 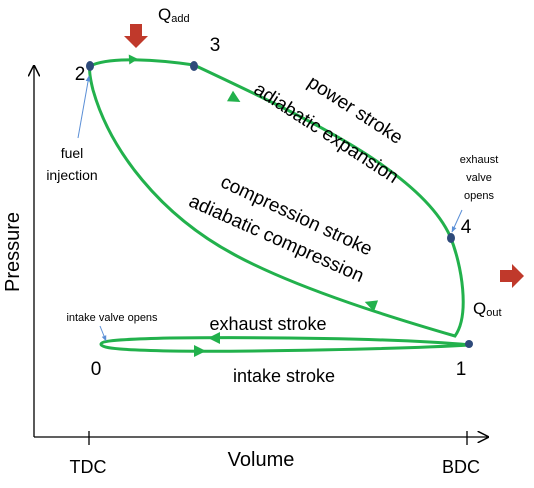 What do you see at coordinates (512, 276) in the screenshot?
I see `heat-out-arrow` at bounding box center [512, 276].